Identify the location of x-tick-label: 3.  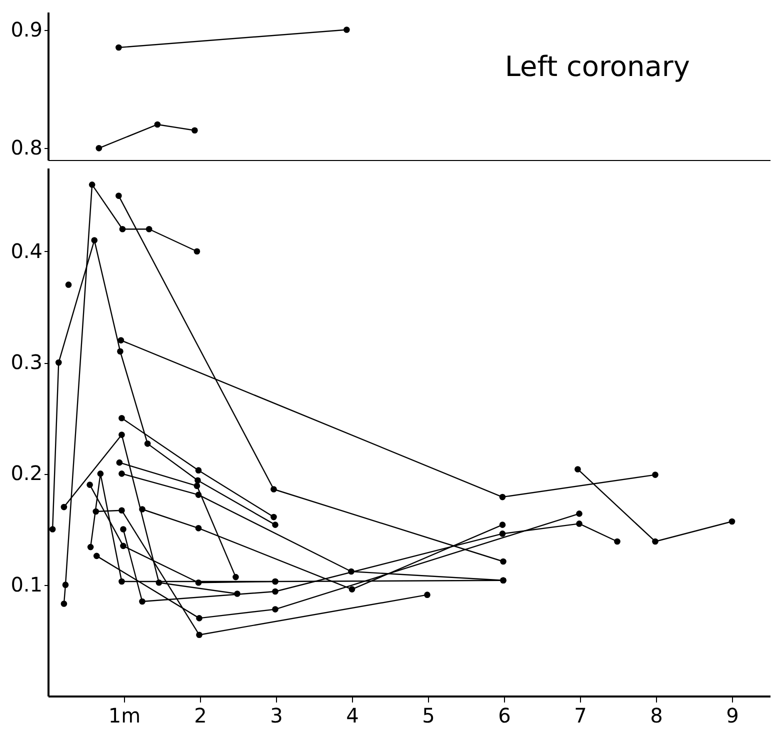
(276, 716).